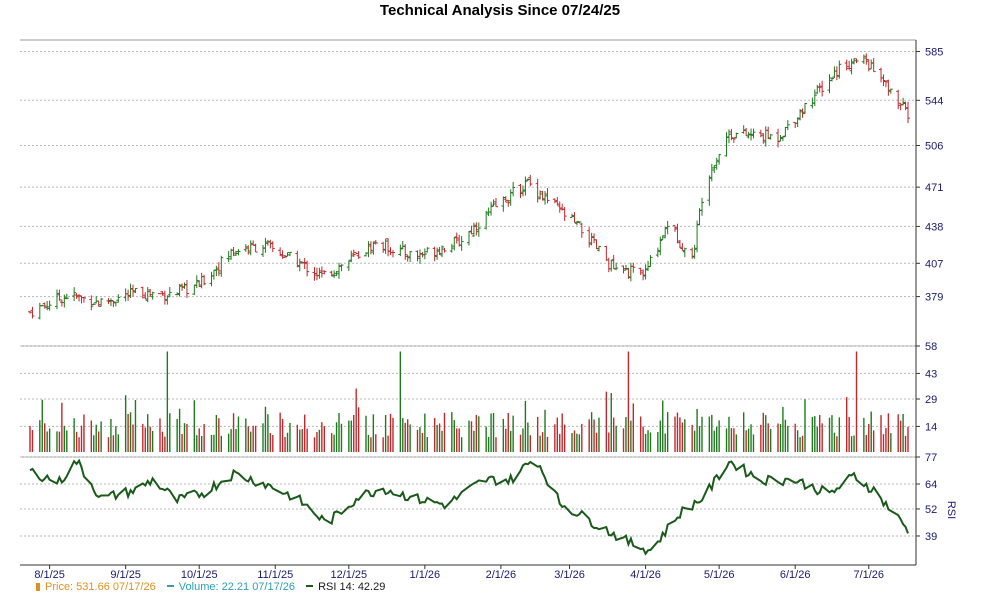 The width and height of the screenshot is (1000, 600). Describe the element at coordinates (469, 401) in the screenshot. I see `volume-bars` at that location.